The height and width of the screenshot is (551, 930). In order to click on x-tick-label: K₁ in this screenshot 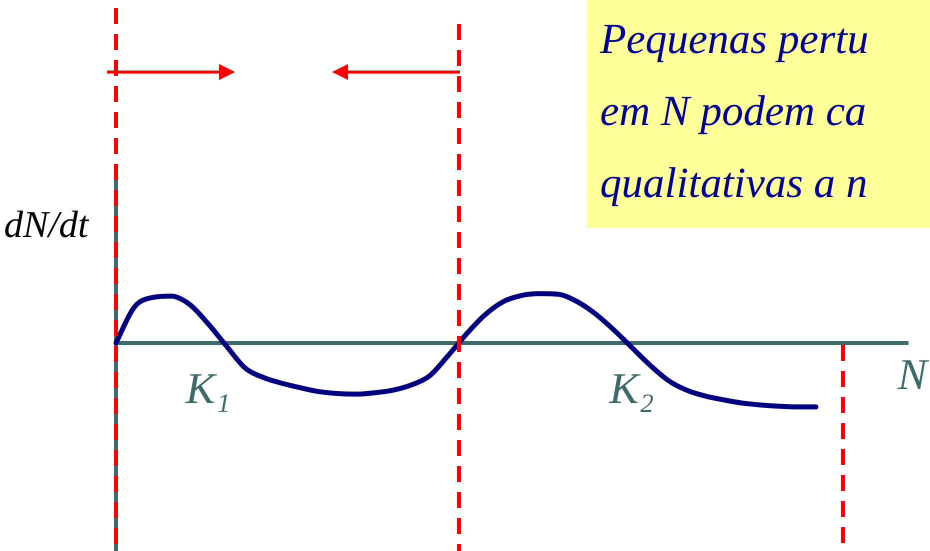, I will do `click(207, 388)`.